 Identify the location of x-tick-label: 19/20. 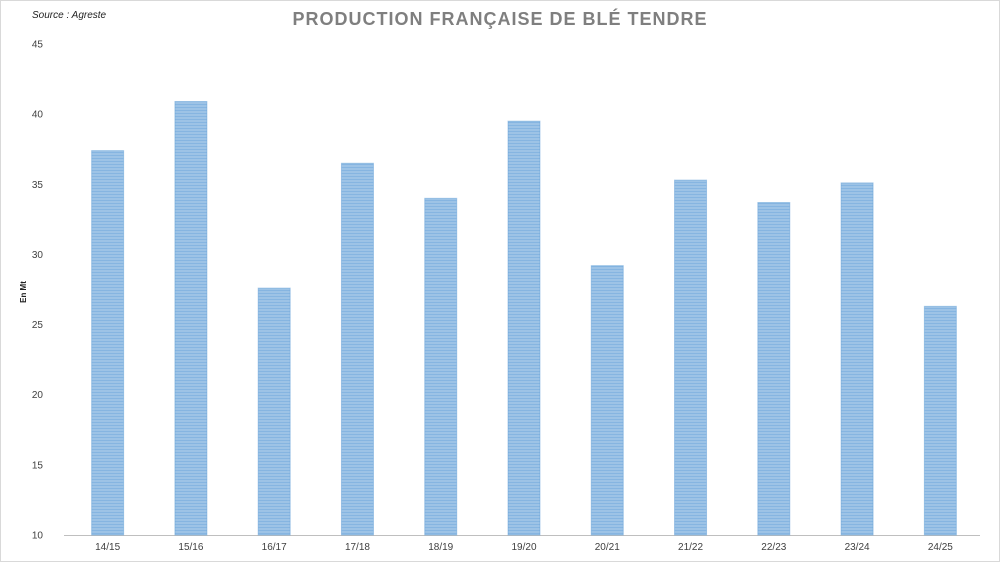
(523, 547).